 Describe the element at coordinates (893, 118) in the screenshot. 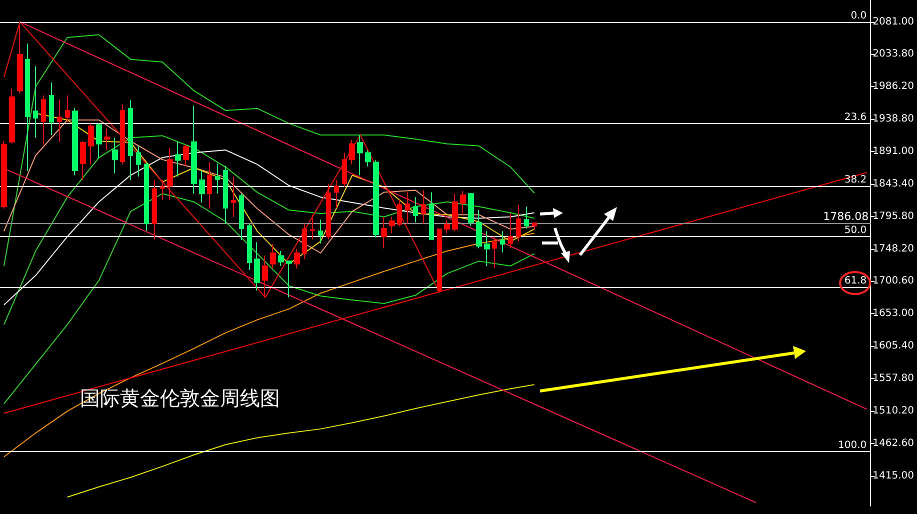

I see `y-tick-label: 1938.80` at that location.